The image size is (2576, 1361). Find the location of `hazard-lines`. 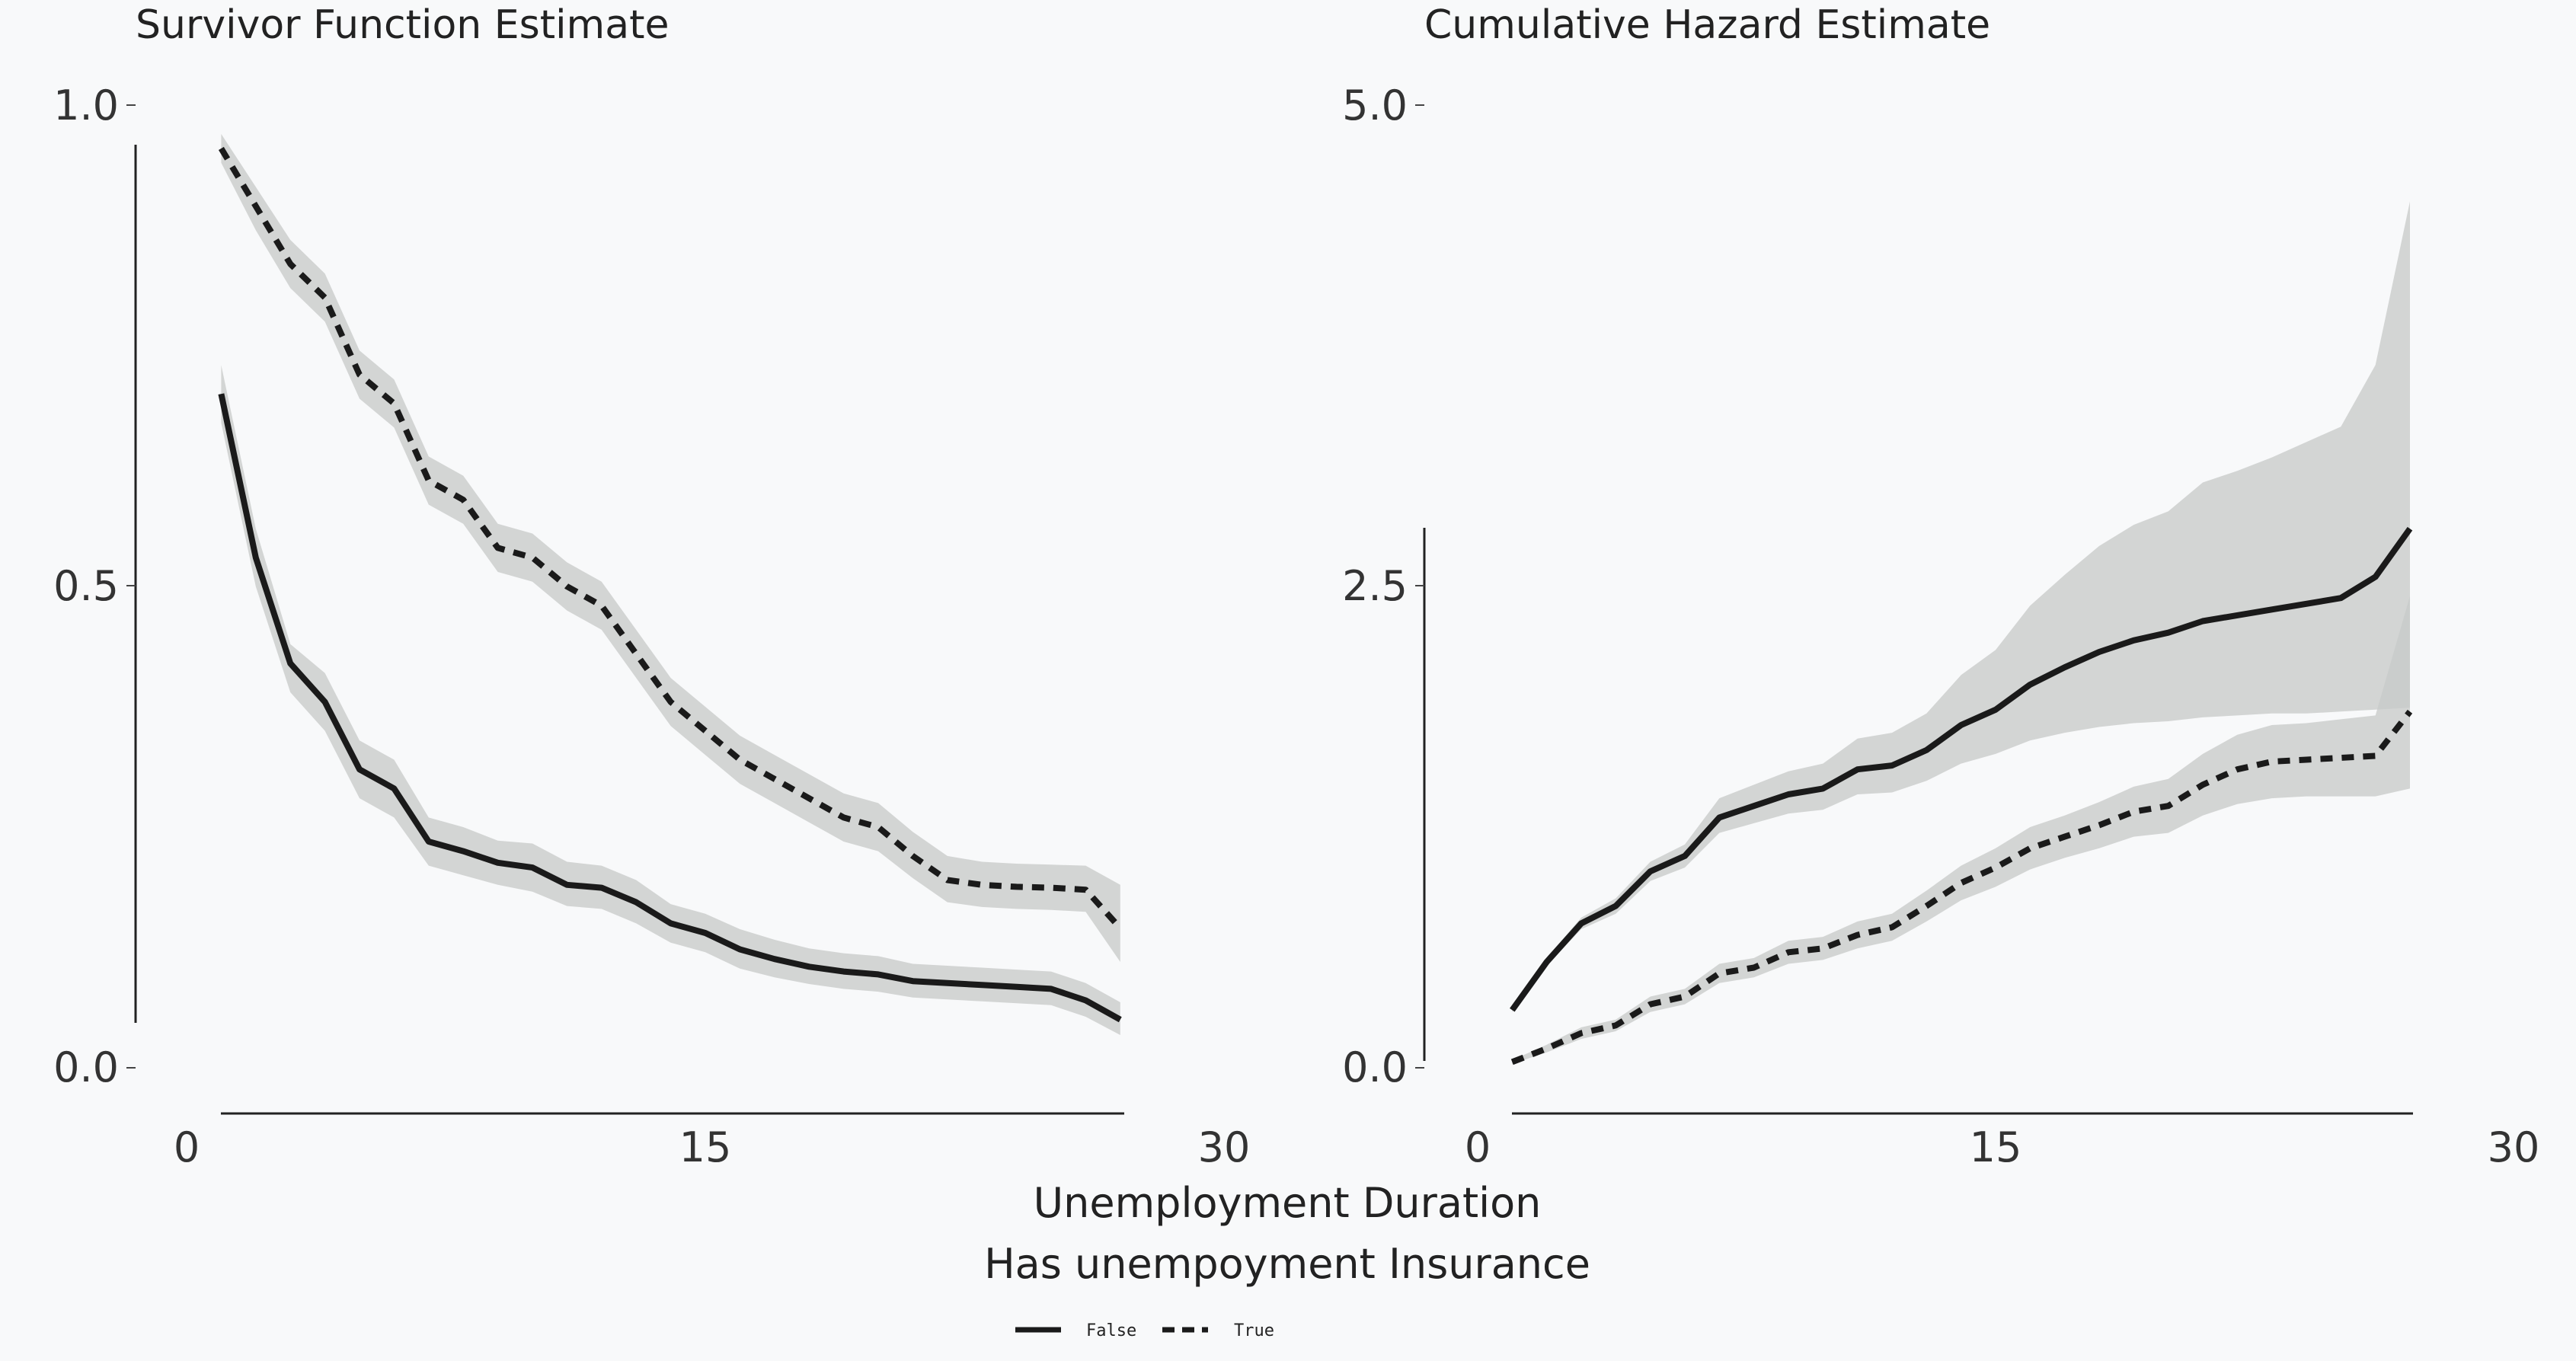

hazard-lines is located at coordinates (1961, 795).